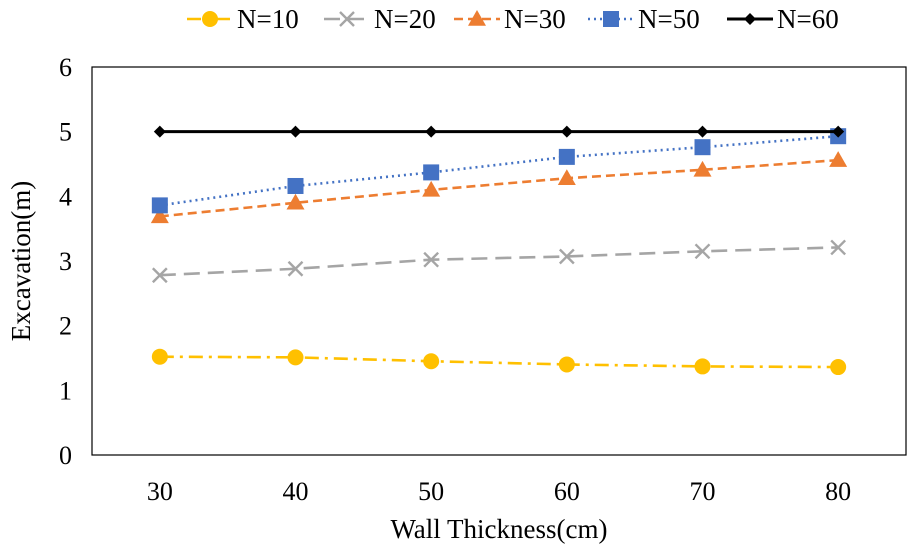  Describe the element at coordinates (669, 19) in the screenshot. I see `legend-label: N=50` at that location.